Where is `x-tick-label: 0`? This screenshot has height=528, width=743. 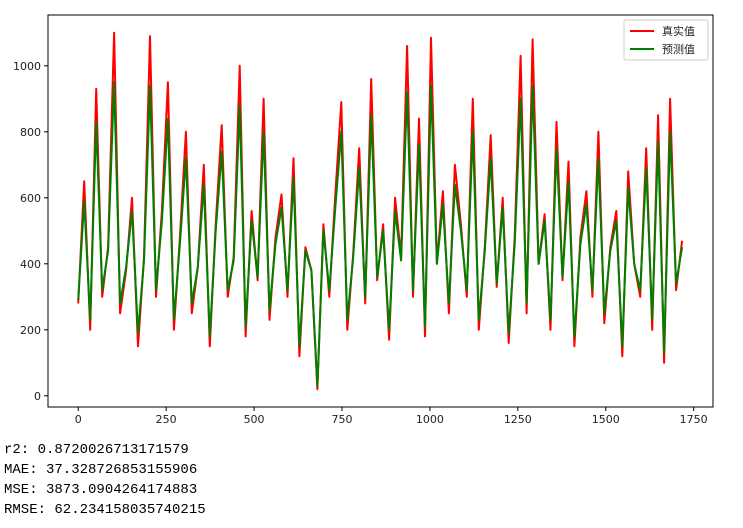 x-tick-label: 0 is located at coordinates (78, 419).